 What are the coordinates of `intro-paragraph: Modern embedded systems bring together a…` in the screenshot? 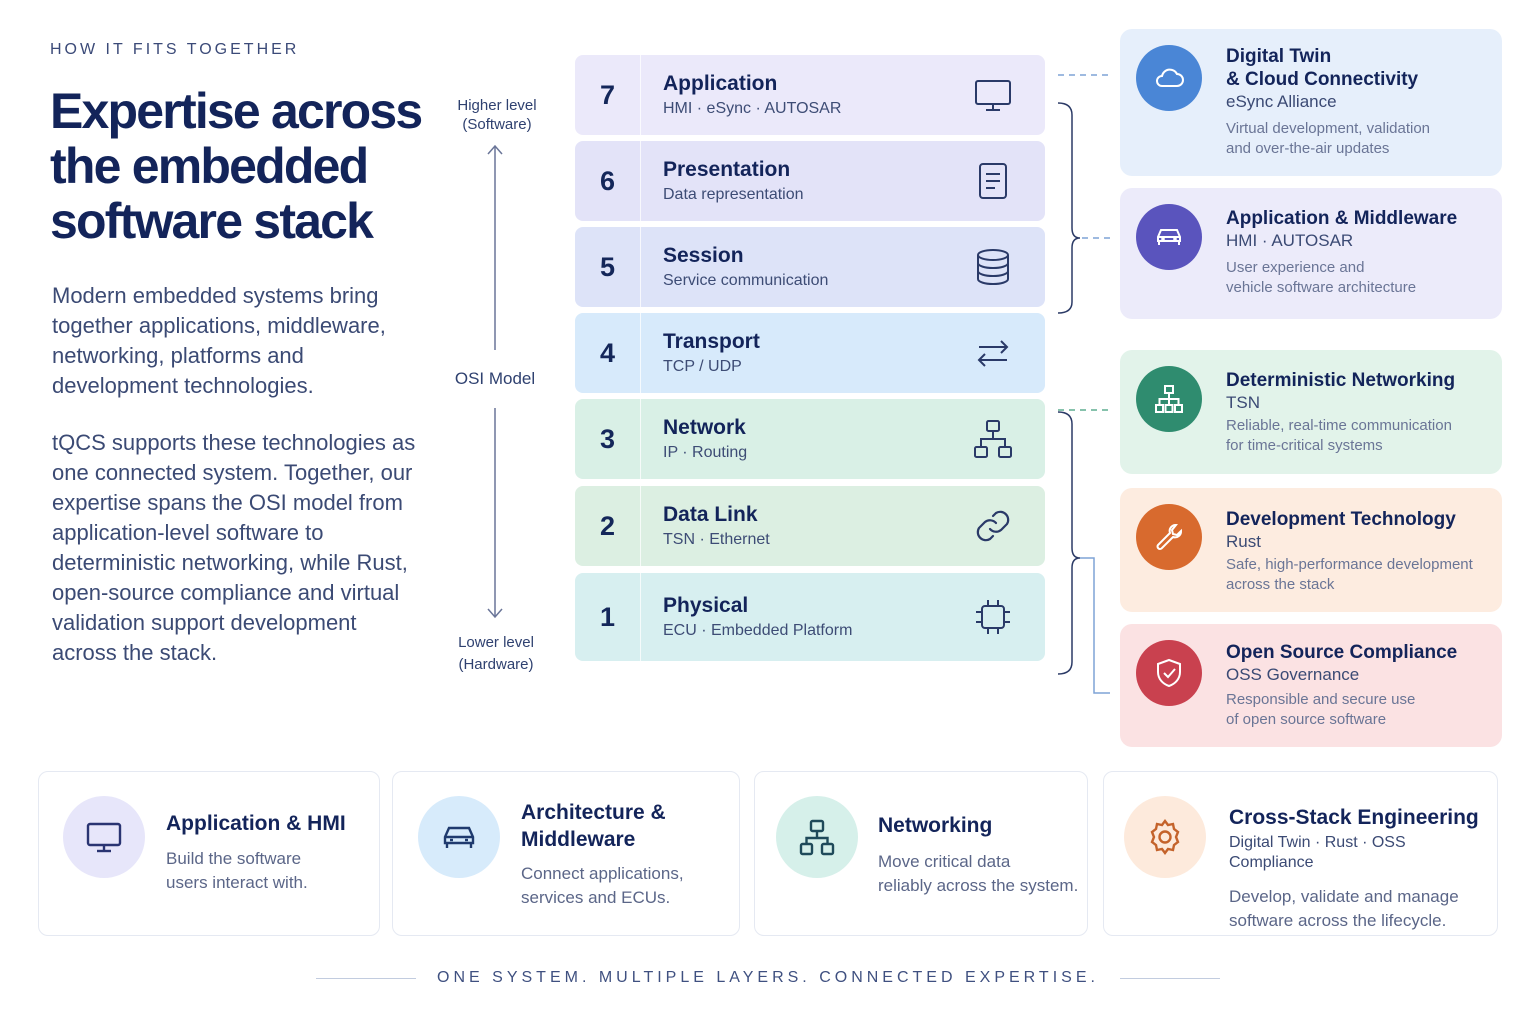 It's located at (219, 340).